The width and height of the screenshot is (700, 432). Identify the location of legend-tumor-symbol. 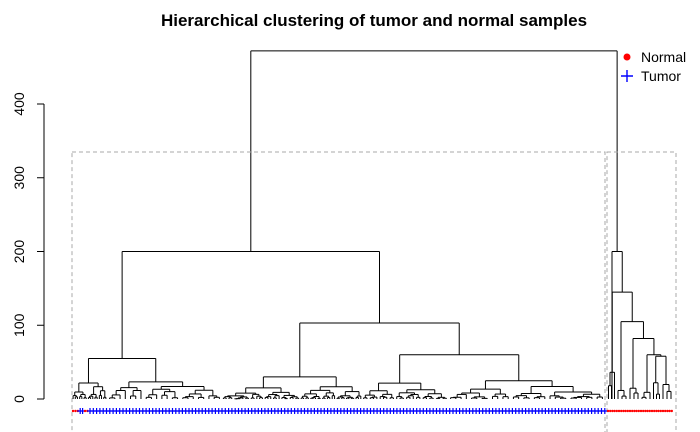
(627, 76).